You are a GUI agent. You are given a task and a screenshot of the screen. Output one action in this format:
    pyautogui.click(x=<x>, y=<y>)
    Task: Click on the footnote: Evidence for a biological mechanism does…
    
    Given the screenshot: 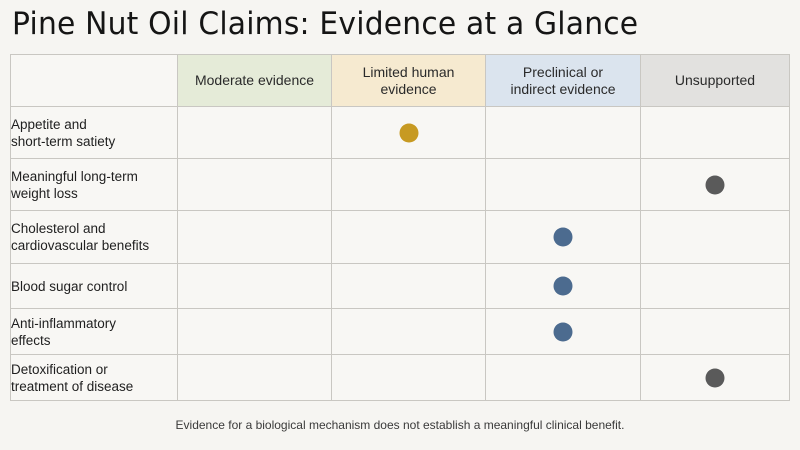 What is the action you would take?
    pyautogui.click(x=400, y=425)
    